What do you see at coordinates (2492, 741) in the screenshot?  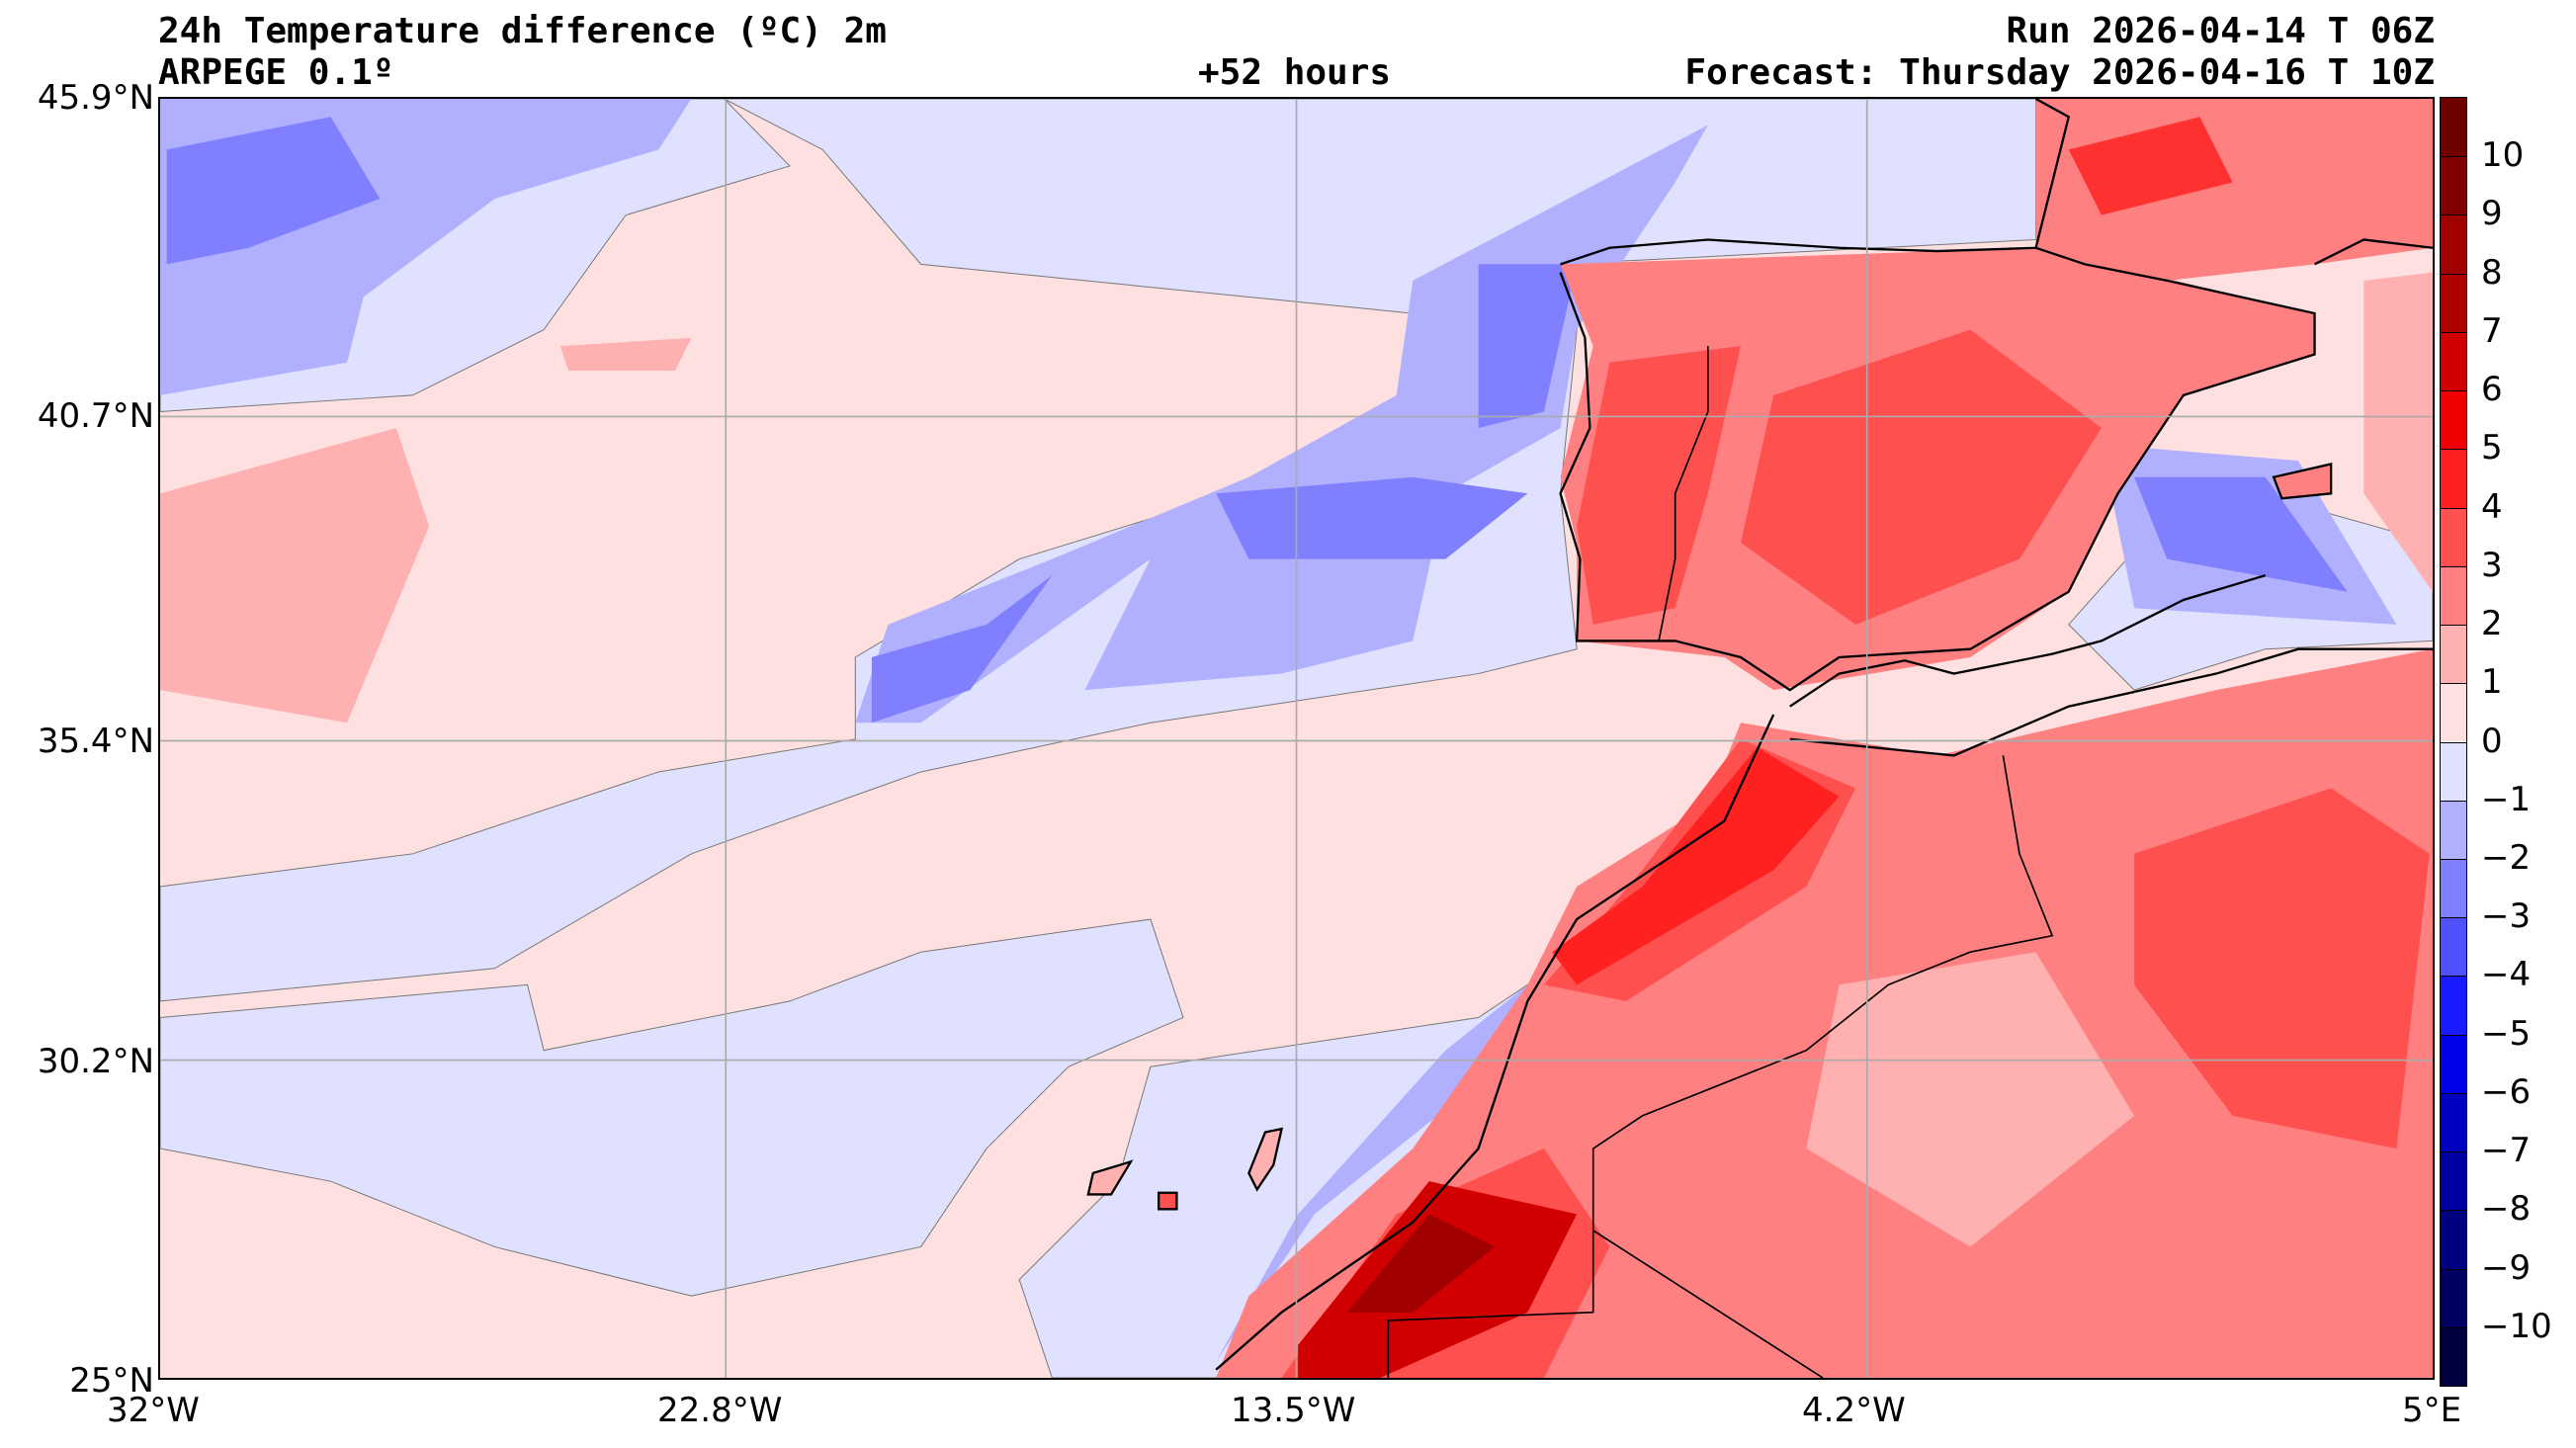 I see `colorbar-tick-label: 0` at bounding box center [2492, 741].